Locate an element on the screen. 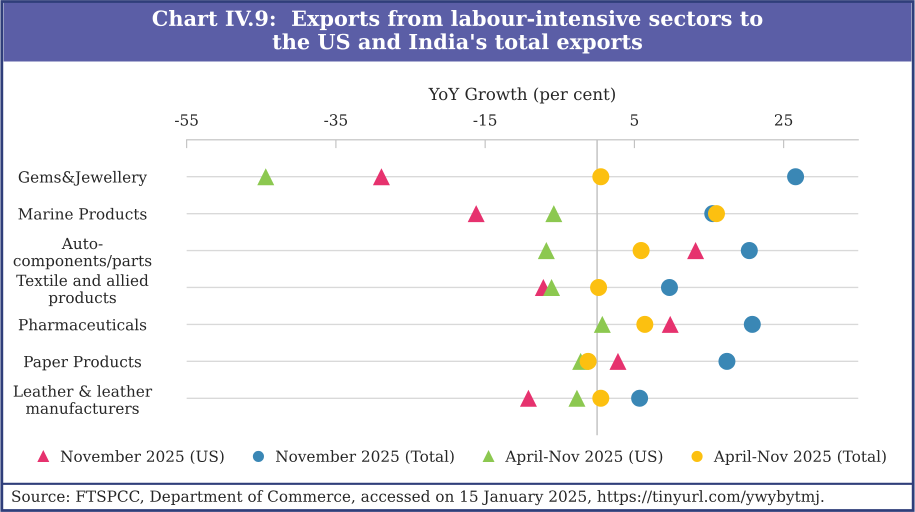 The height and width of the screenshot is (512, 915). legend-label: November 2025 (Total) is located at coordinates (365, 457).